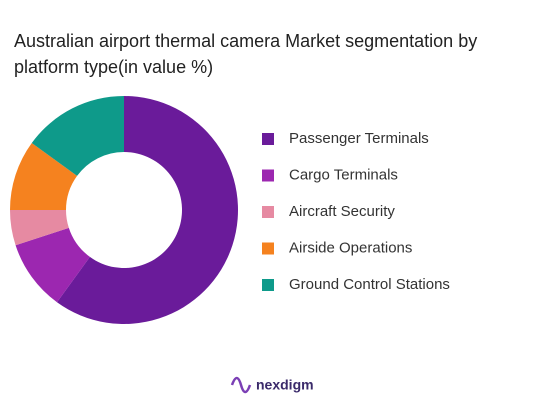 Image resolution: width=535 pixels, height=401 pixels. What do you see at coordinates (342, 211) in the screenshot?
I see `legend-label: Aircraft Security` at bounding box center [342, 211].